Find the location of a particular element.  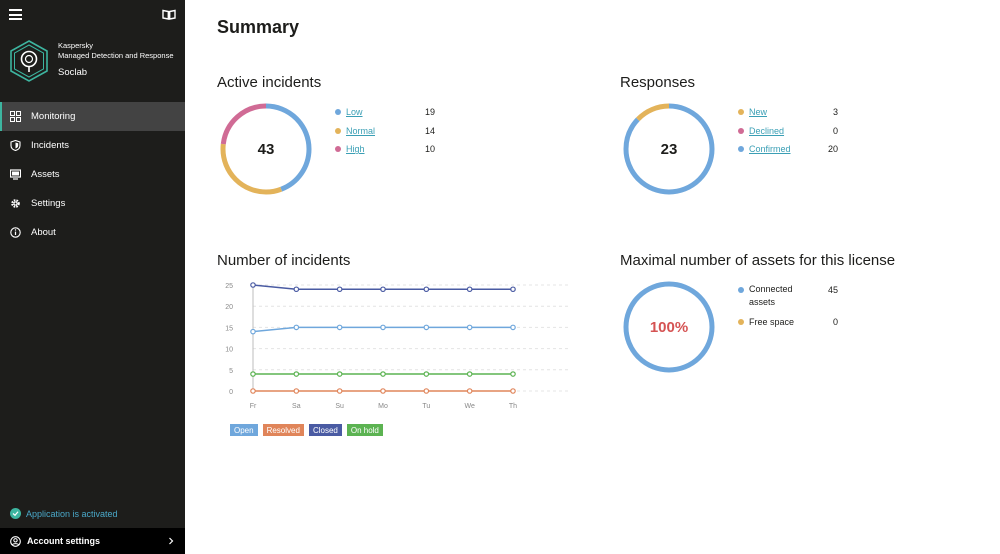

monitor-icon is located at coordinates (15, 174).